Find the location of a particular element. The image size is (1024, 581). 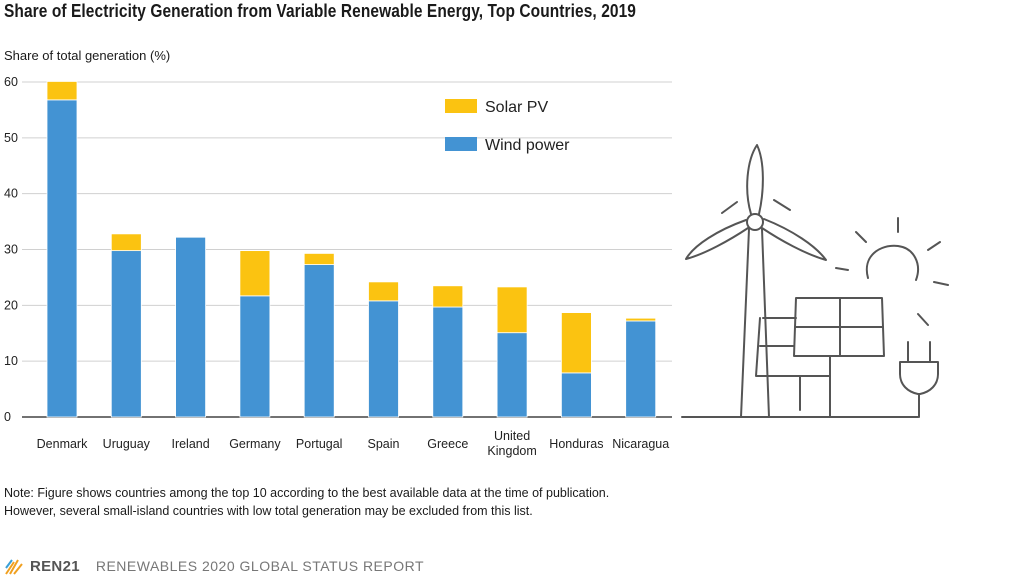

x-category-label: Uruguay is located at coordinates (127, 444).